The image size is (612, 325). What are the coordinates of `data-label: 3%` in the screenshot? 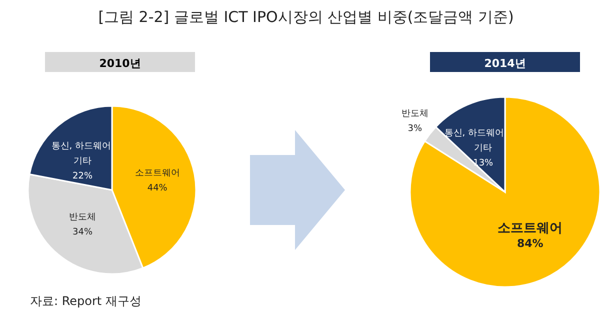 It's located at (415, 129).